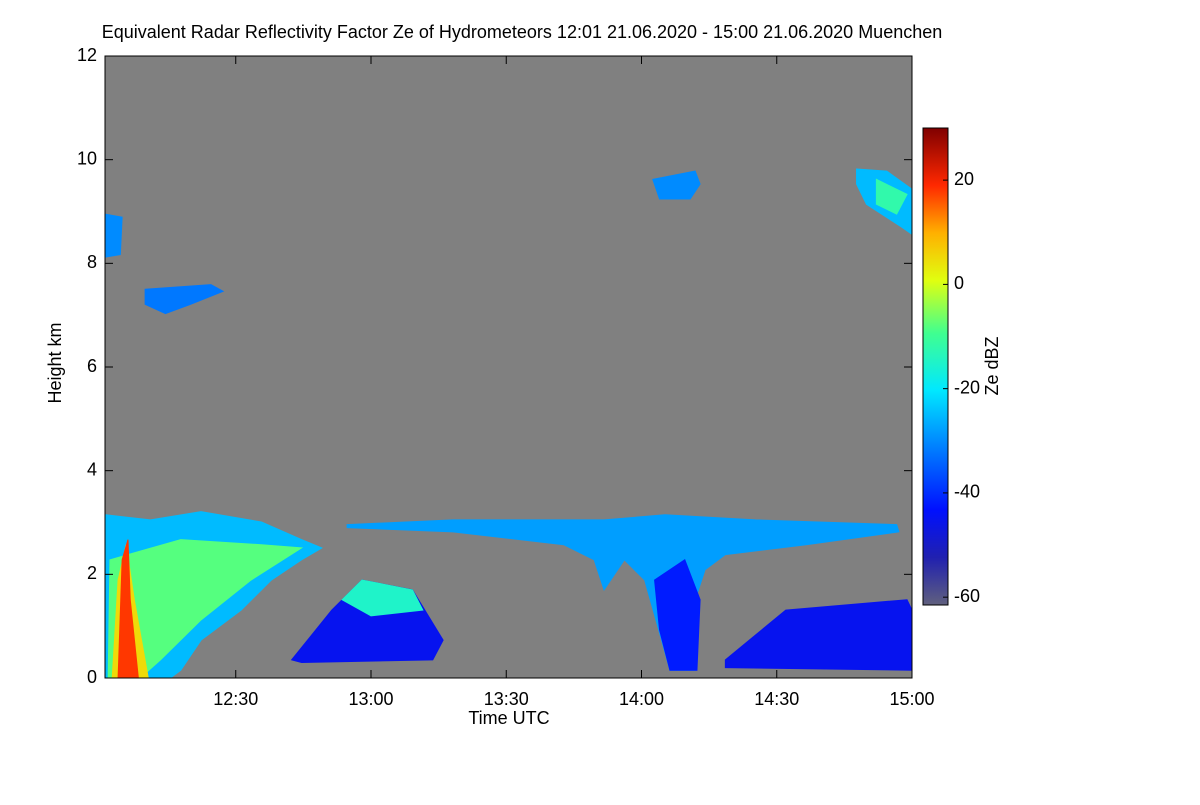 This screenshot has width=1200, height=805. Describe the element at coordinates (508, 718) in the screenshot. I see `x-axis-label: Time UTC` at that location.